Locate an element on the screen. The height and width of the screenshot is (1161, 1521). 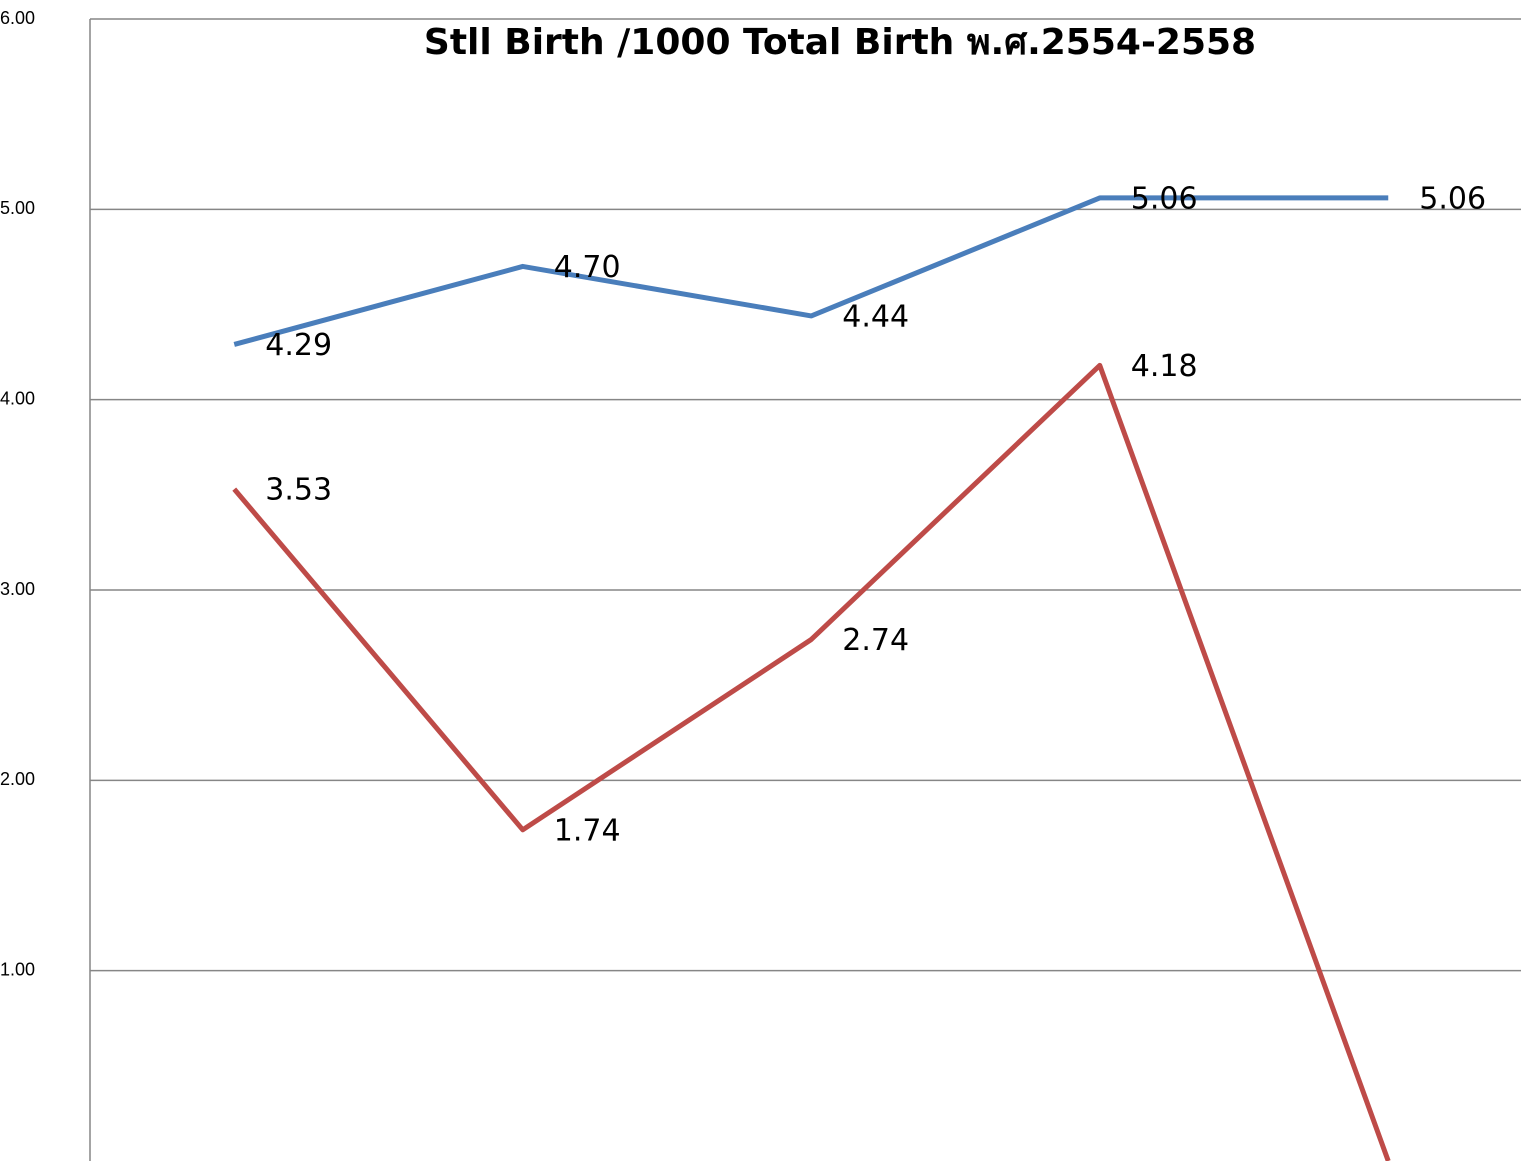
y-tick-label: 5.00 is located at coordinates (17, 208).